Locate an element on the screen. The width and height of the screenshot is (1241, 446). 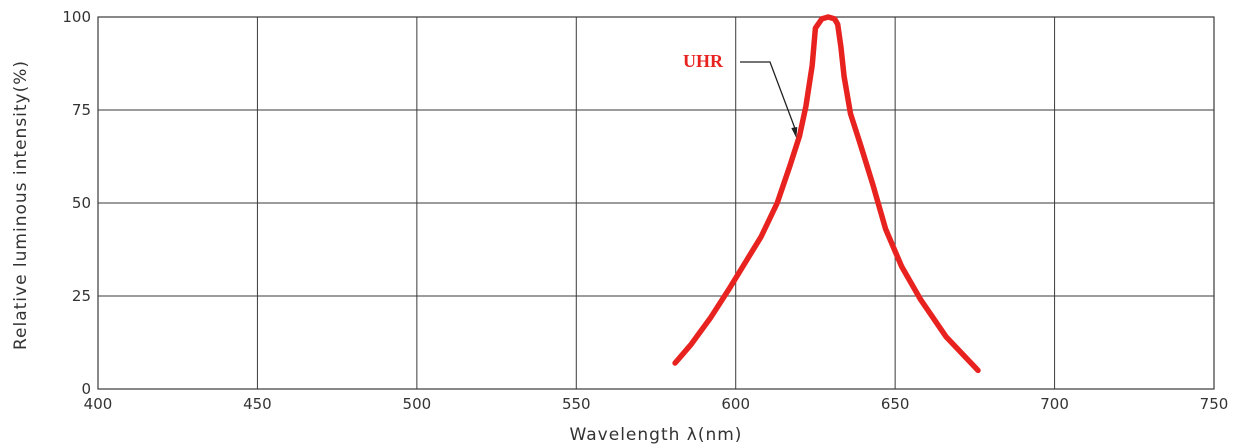
y-tick-label: 75 is located at coordinates (81, 110).